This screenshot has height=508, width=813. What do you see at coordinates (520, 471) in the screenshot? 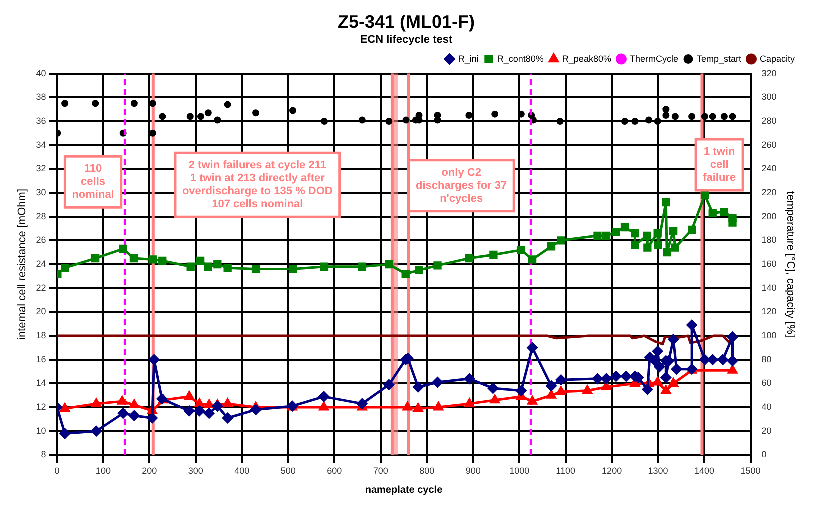
I see `x-tick-label: 1000` at bounding box center [520, 471].